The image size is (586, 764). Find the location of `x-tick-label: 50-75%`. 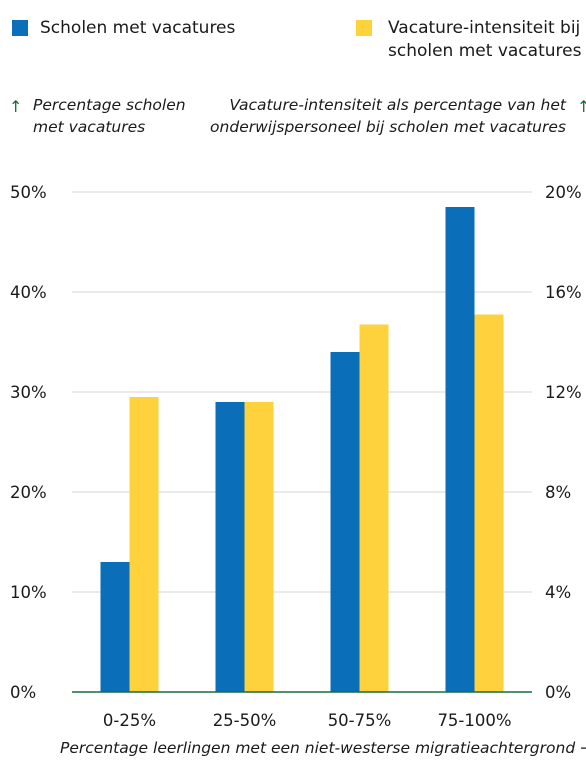

x-tick-label: 50-75% is located at coordinates (360, 720).